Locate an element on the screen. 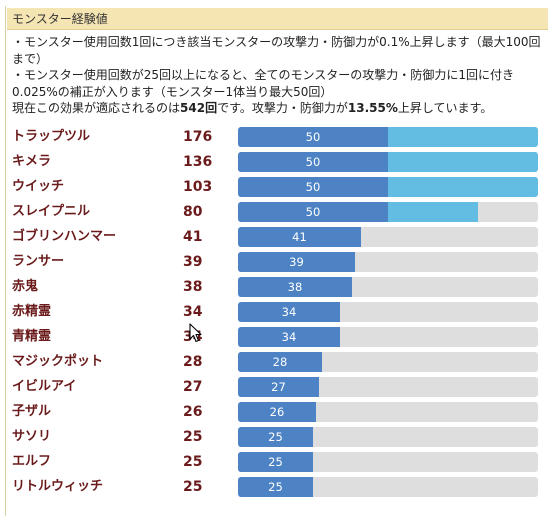 The image size is (554, 516). monster-name: リトルウィッチ is located at coordinates (58, 486).